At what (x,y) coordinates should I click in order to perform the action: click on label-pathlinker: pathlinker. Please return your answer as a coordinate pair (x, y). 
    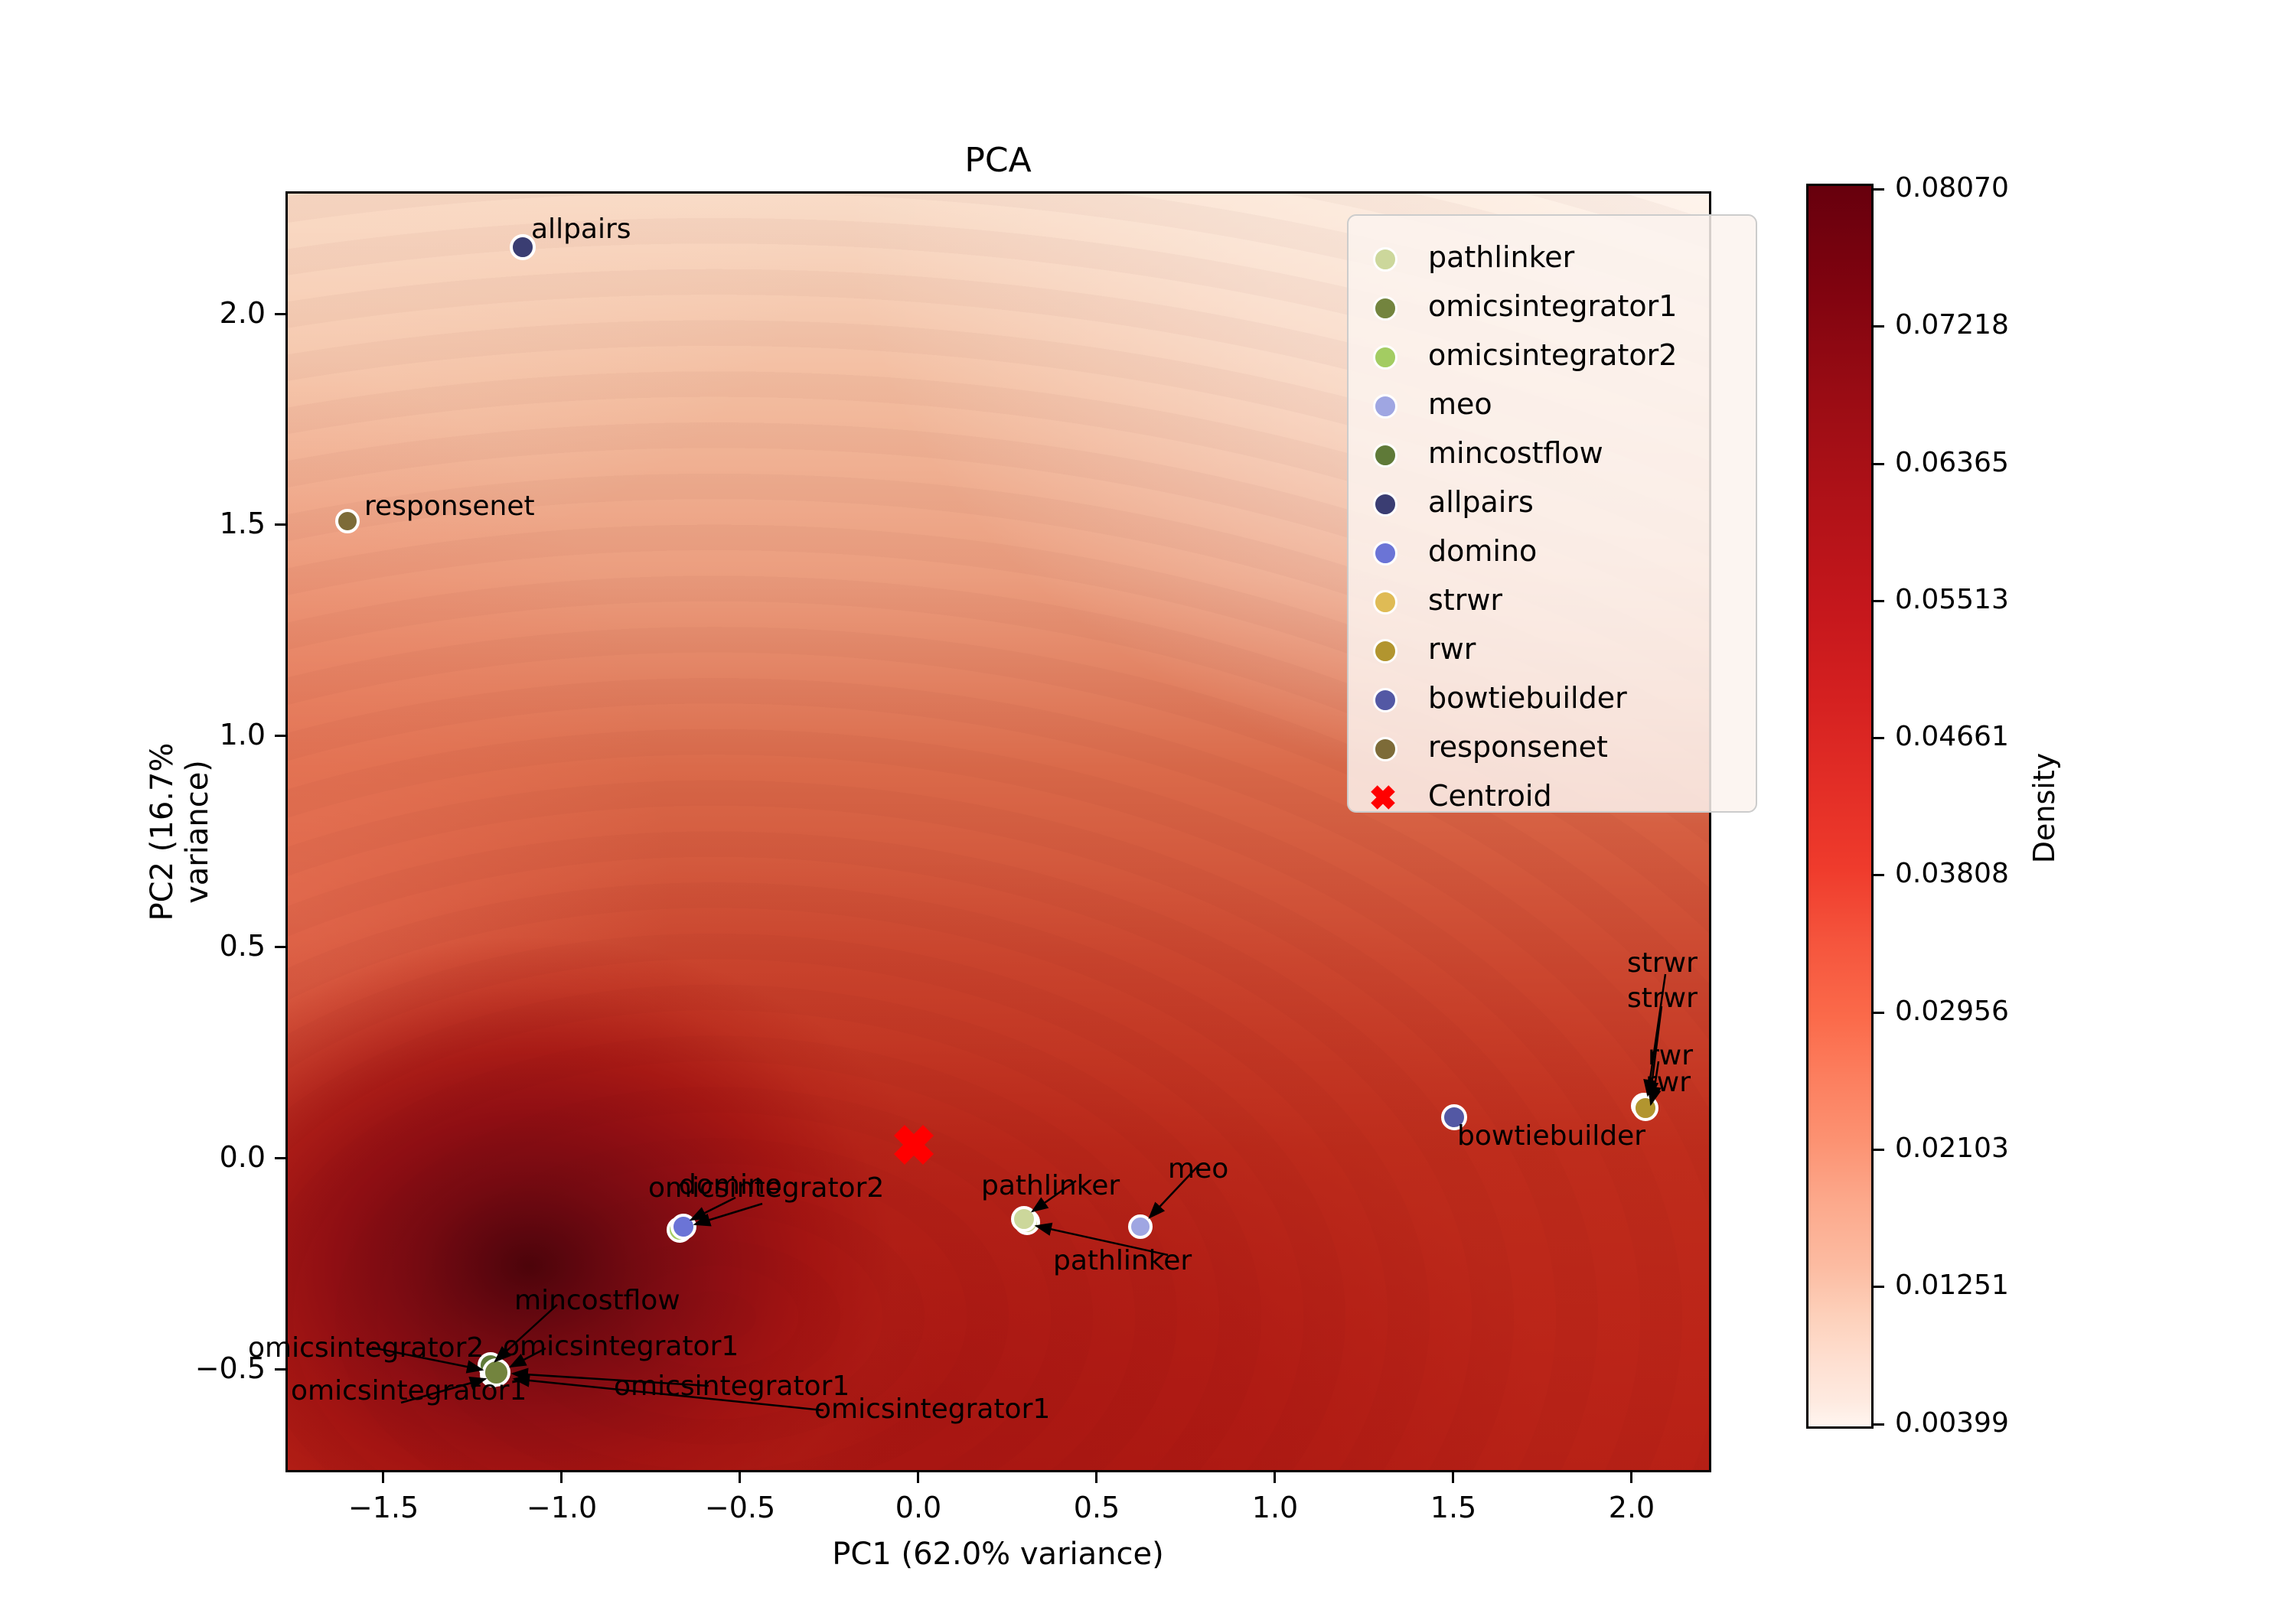
    Looking at the image, I should click on (1122, 1260).